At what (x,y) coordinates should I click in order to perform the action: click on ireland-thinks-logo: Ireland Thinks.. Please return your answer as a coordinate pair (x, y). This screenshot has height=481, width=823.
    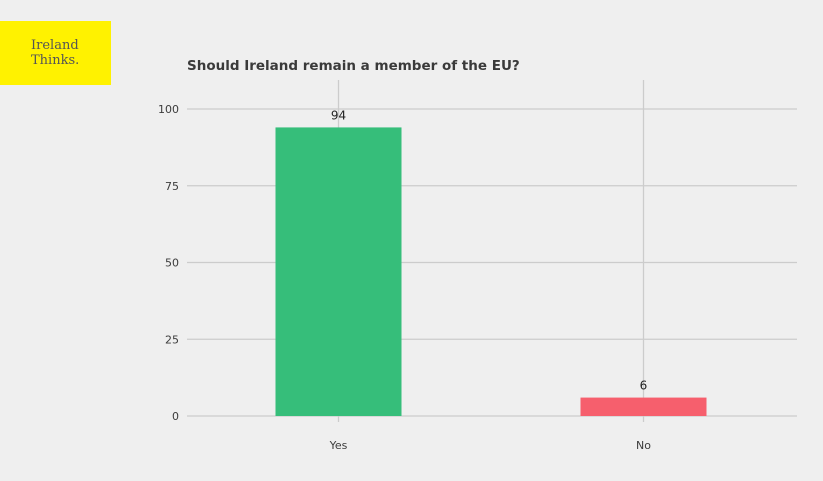
    Looking at the image, I should click on (55, 53).